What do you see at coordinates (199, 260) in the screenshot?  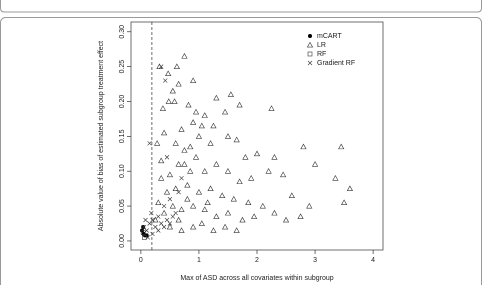 I see `x-tick-label: 1` at bounding box center [199, 260].